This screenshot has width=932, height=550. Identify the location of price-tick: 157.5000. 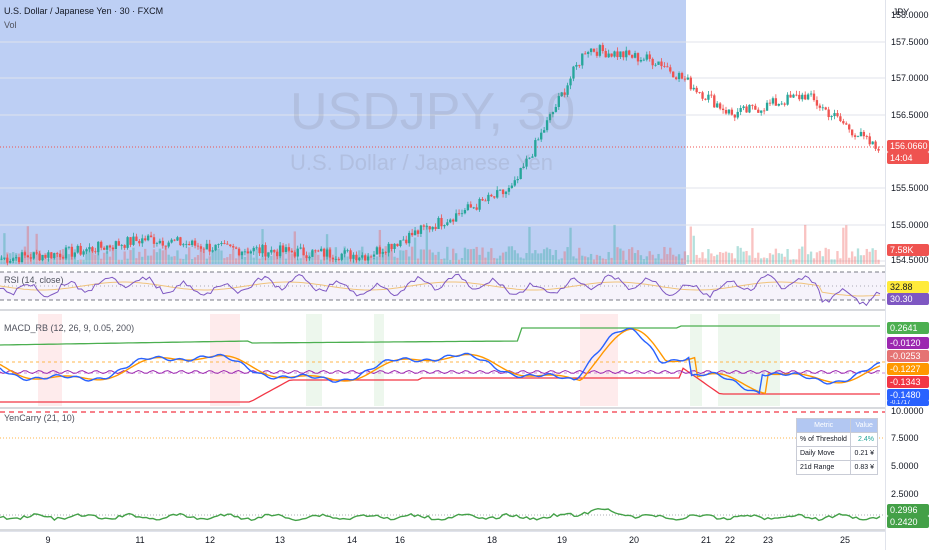
(910, 42).